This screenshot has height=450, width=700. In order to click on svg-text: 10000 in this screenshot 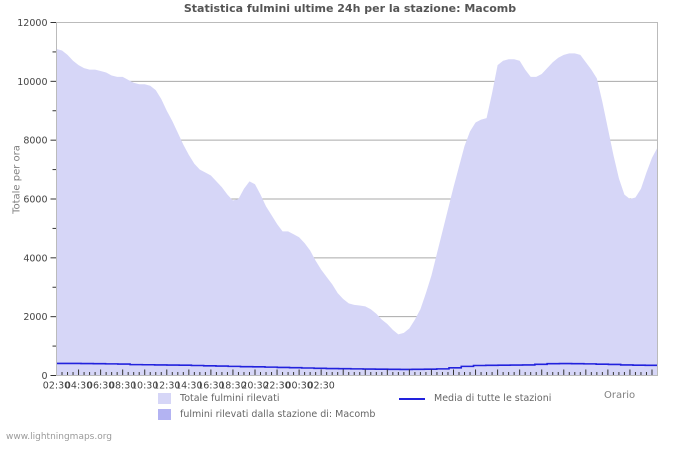, I will do `click(32, 82)`.